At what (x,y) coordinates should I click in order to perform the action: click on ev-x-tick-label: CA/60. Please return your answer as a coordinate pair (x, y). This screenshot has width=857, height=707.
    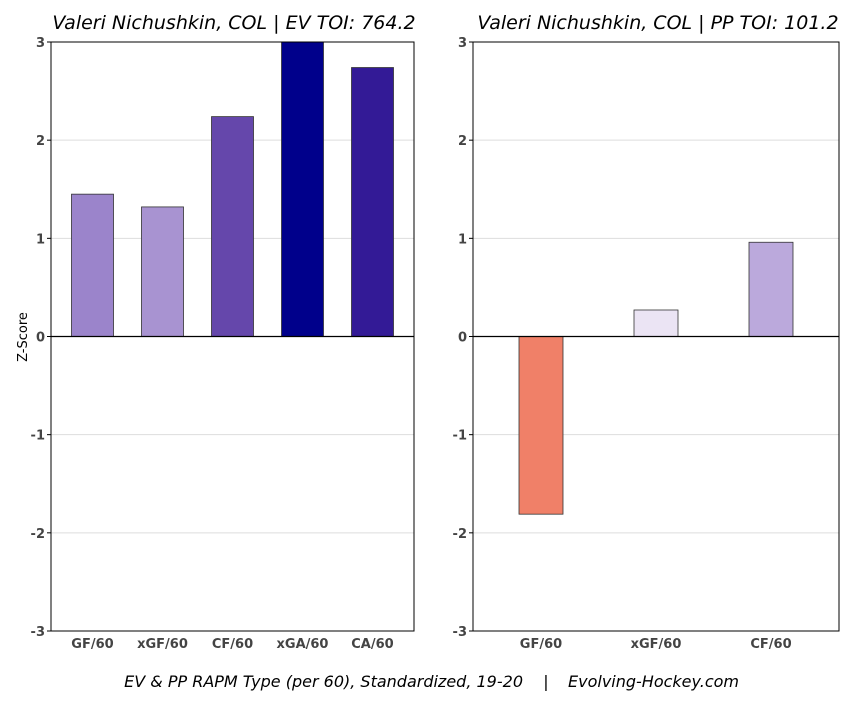
    Looking at the image, I should click on (372, 644).